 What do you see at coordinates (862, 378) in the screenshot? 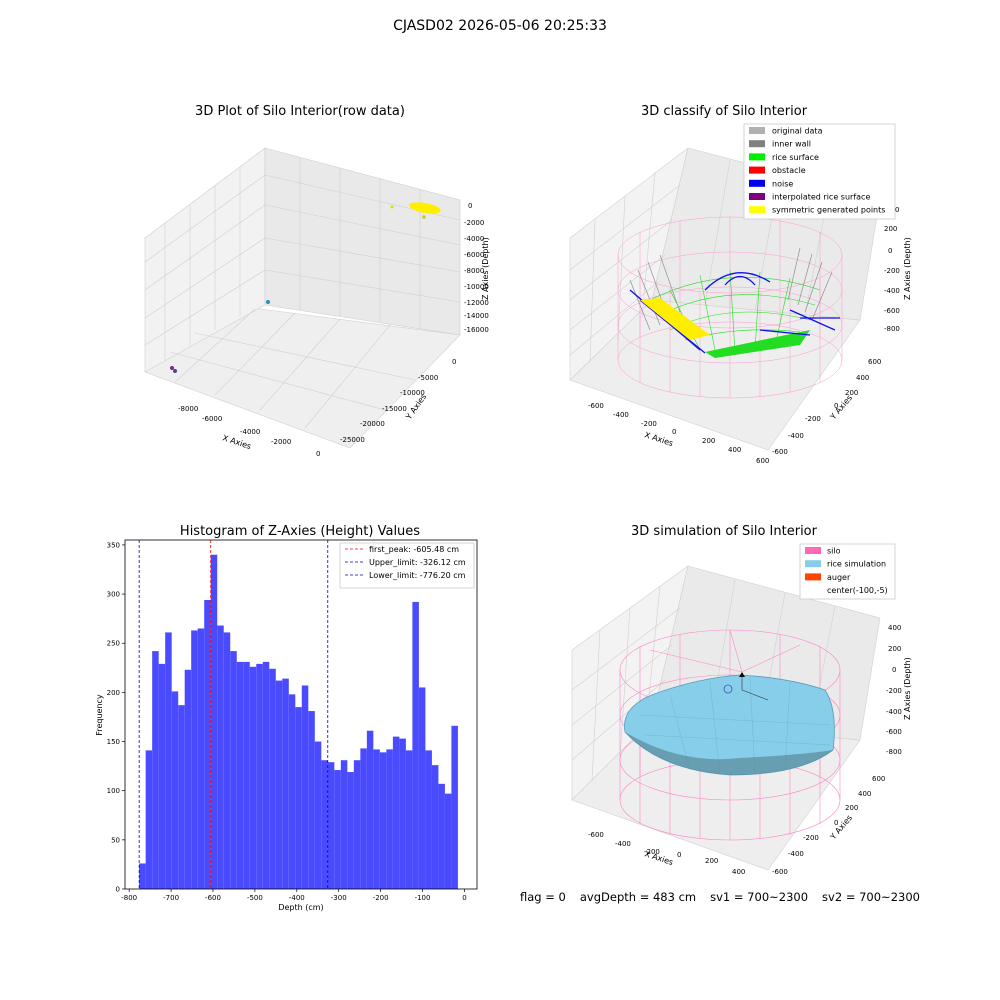
I see `classify-ytick: 400` at bounding box center [862, 378].